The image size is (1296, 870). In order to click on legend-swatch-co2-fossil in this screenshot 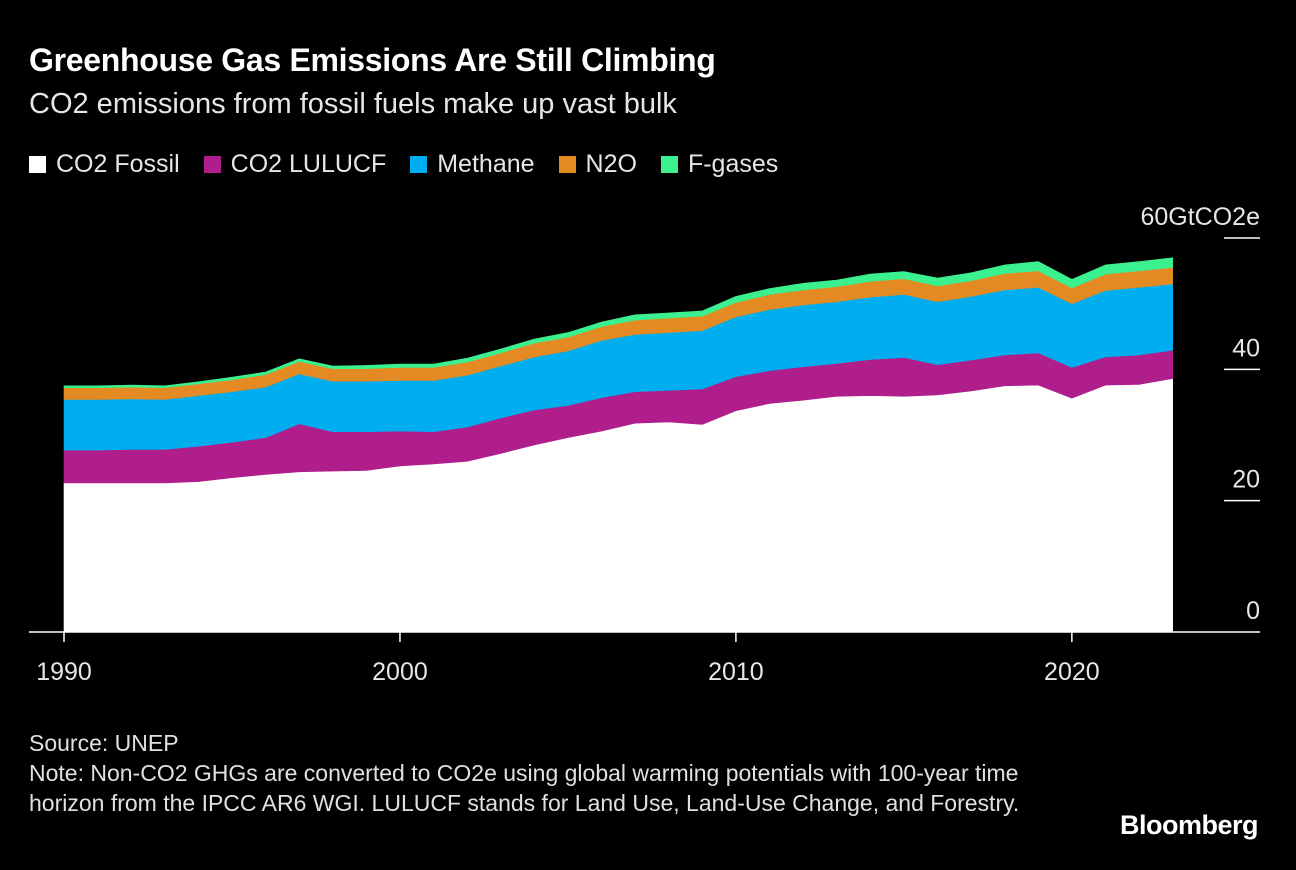, I will do `click(37, 164)`.